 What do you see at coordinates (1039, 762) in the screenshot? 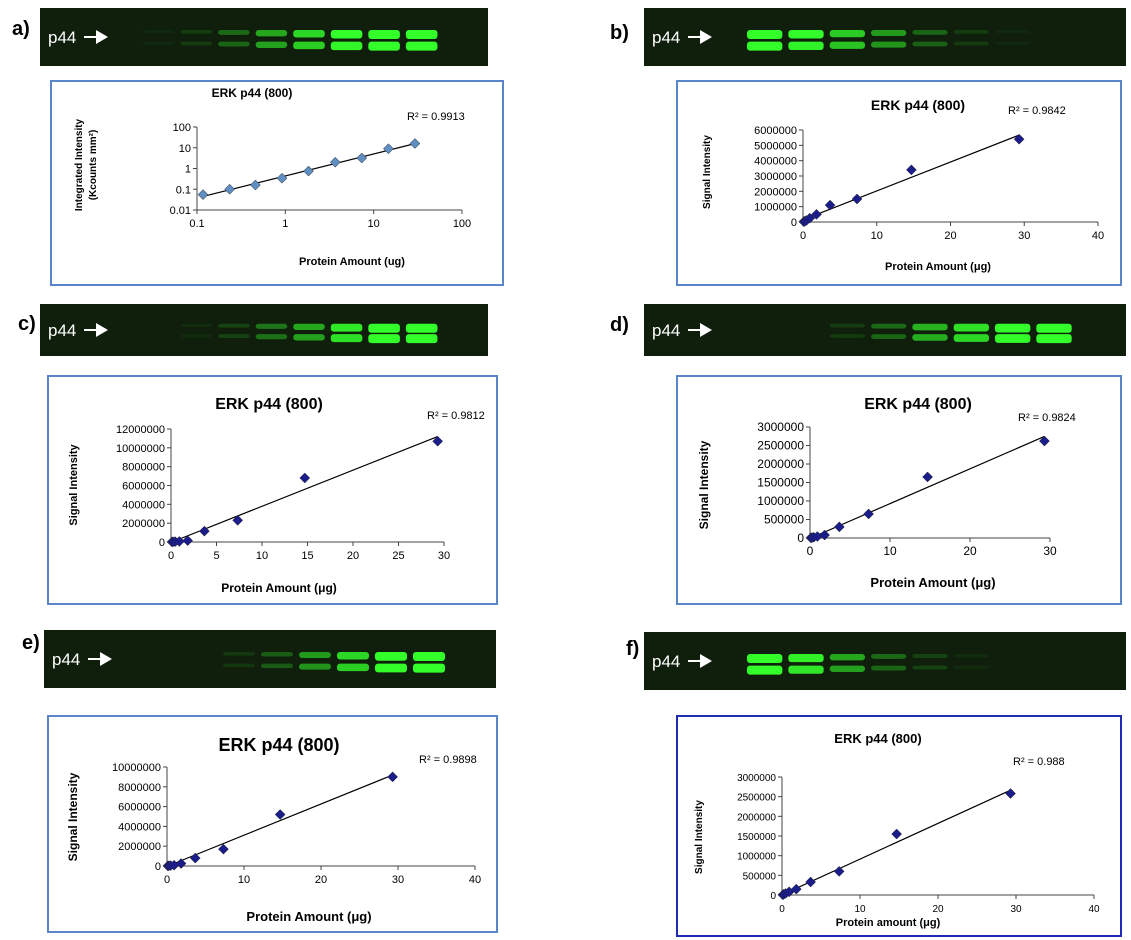
I see `r-squared-label: R² = 0.988` at bounding box center [1039, 762].